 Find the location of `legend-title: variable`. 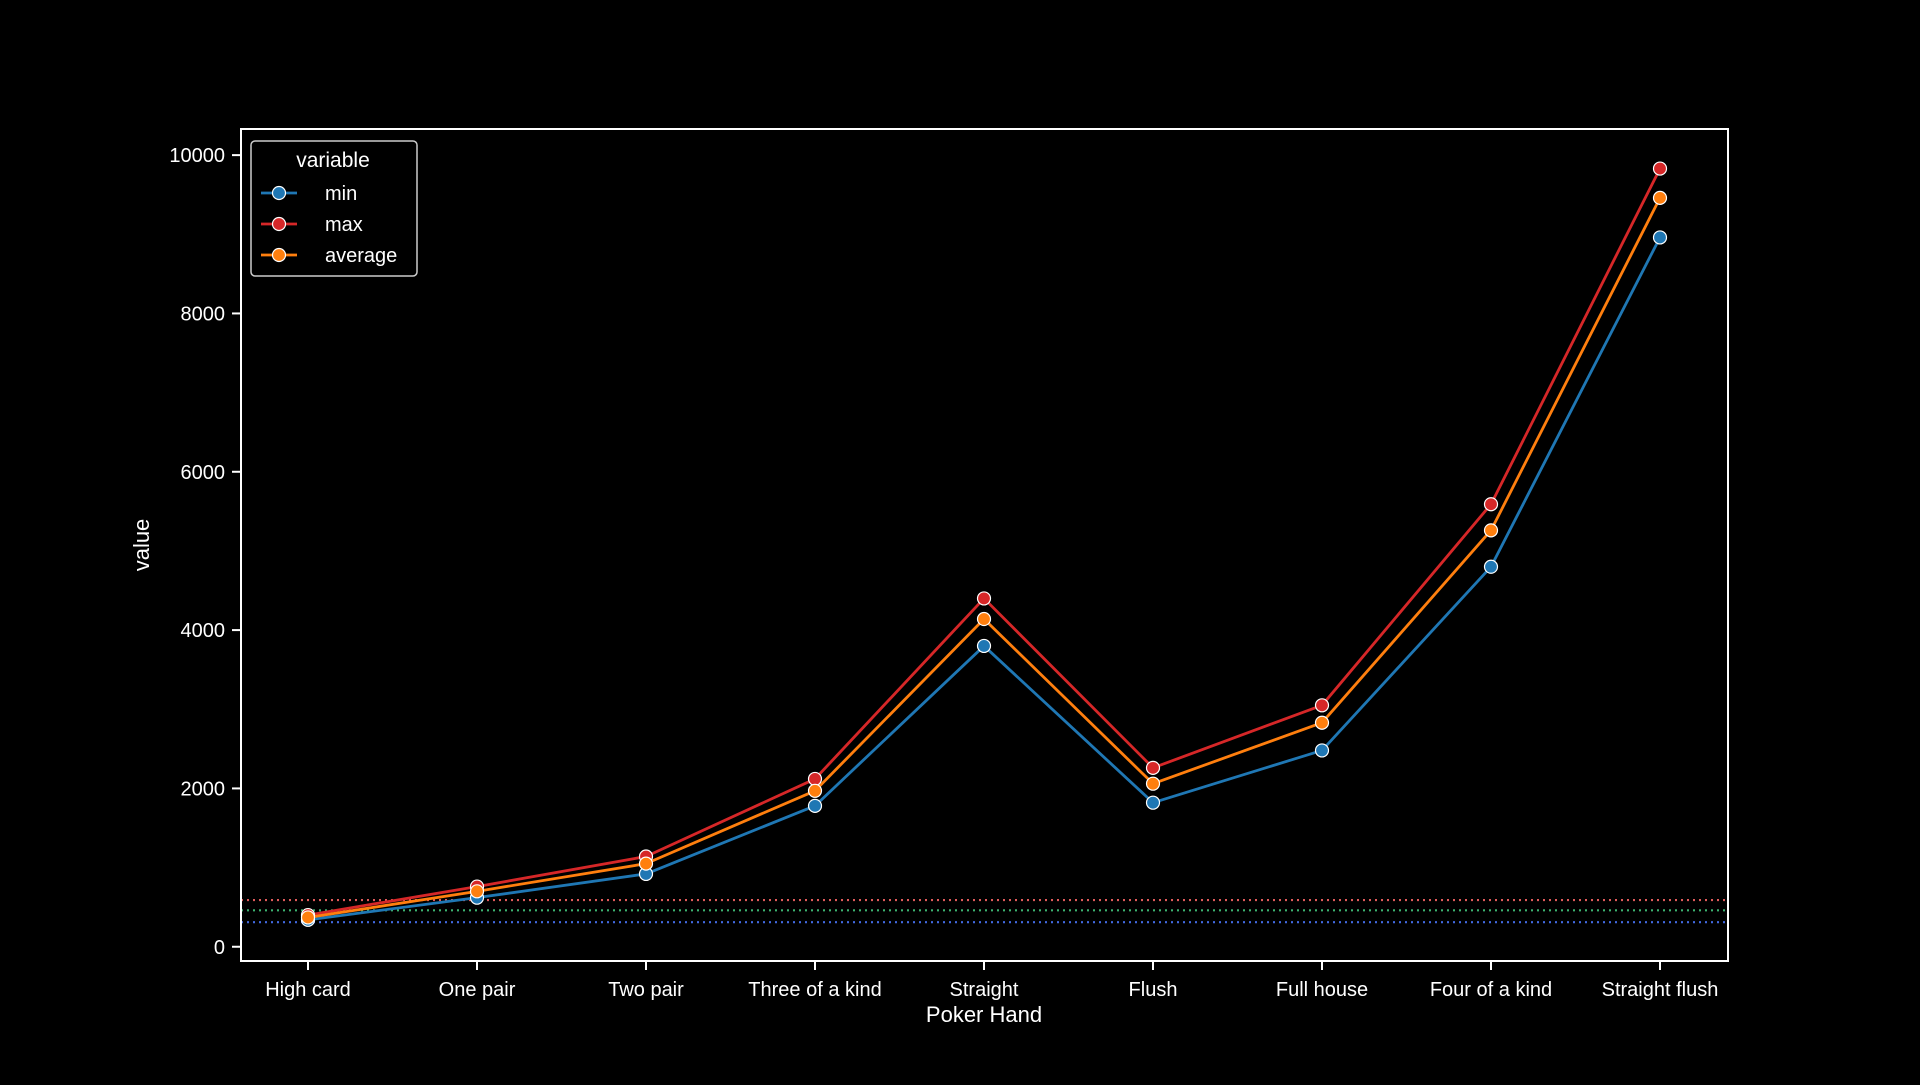

legend-title: variable is located at coordinates (333, 160).